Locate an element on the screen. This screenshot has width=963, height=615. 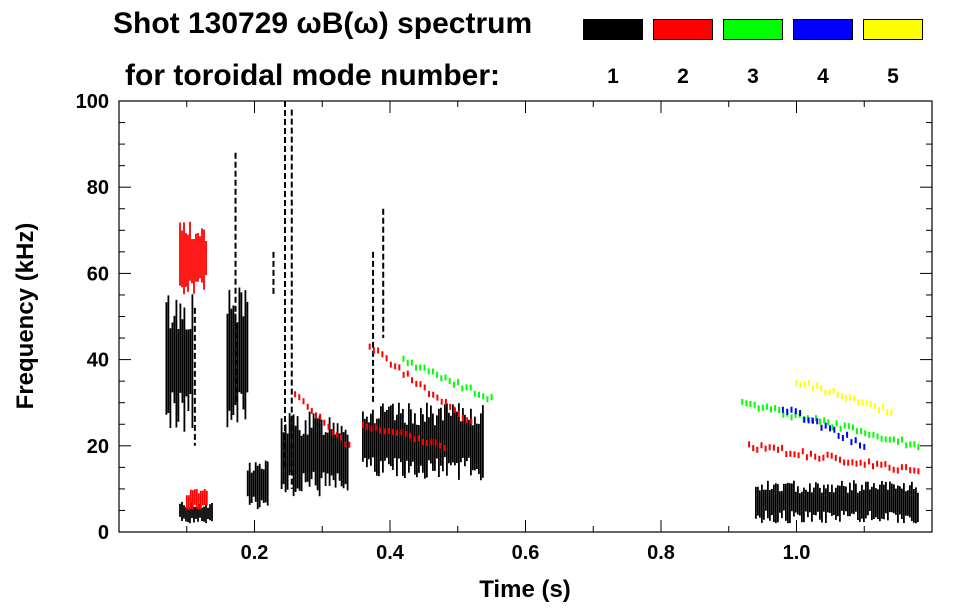
y-tick-label: 80 is located at coordinates (98, 188).